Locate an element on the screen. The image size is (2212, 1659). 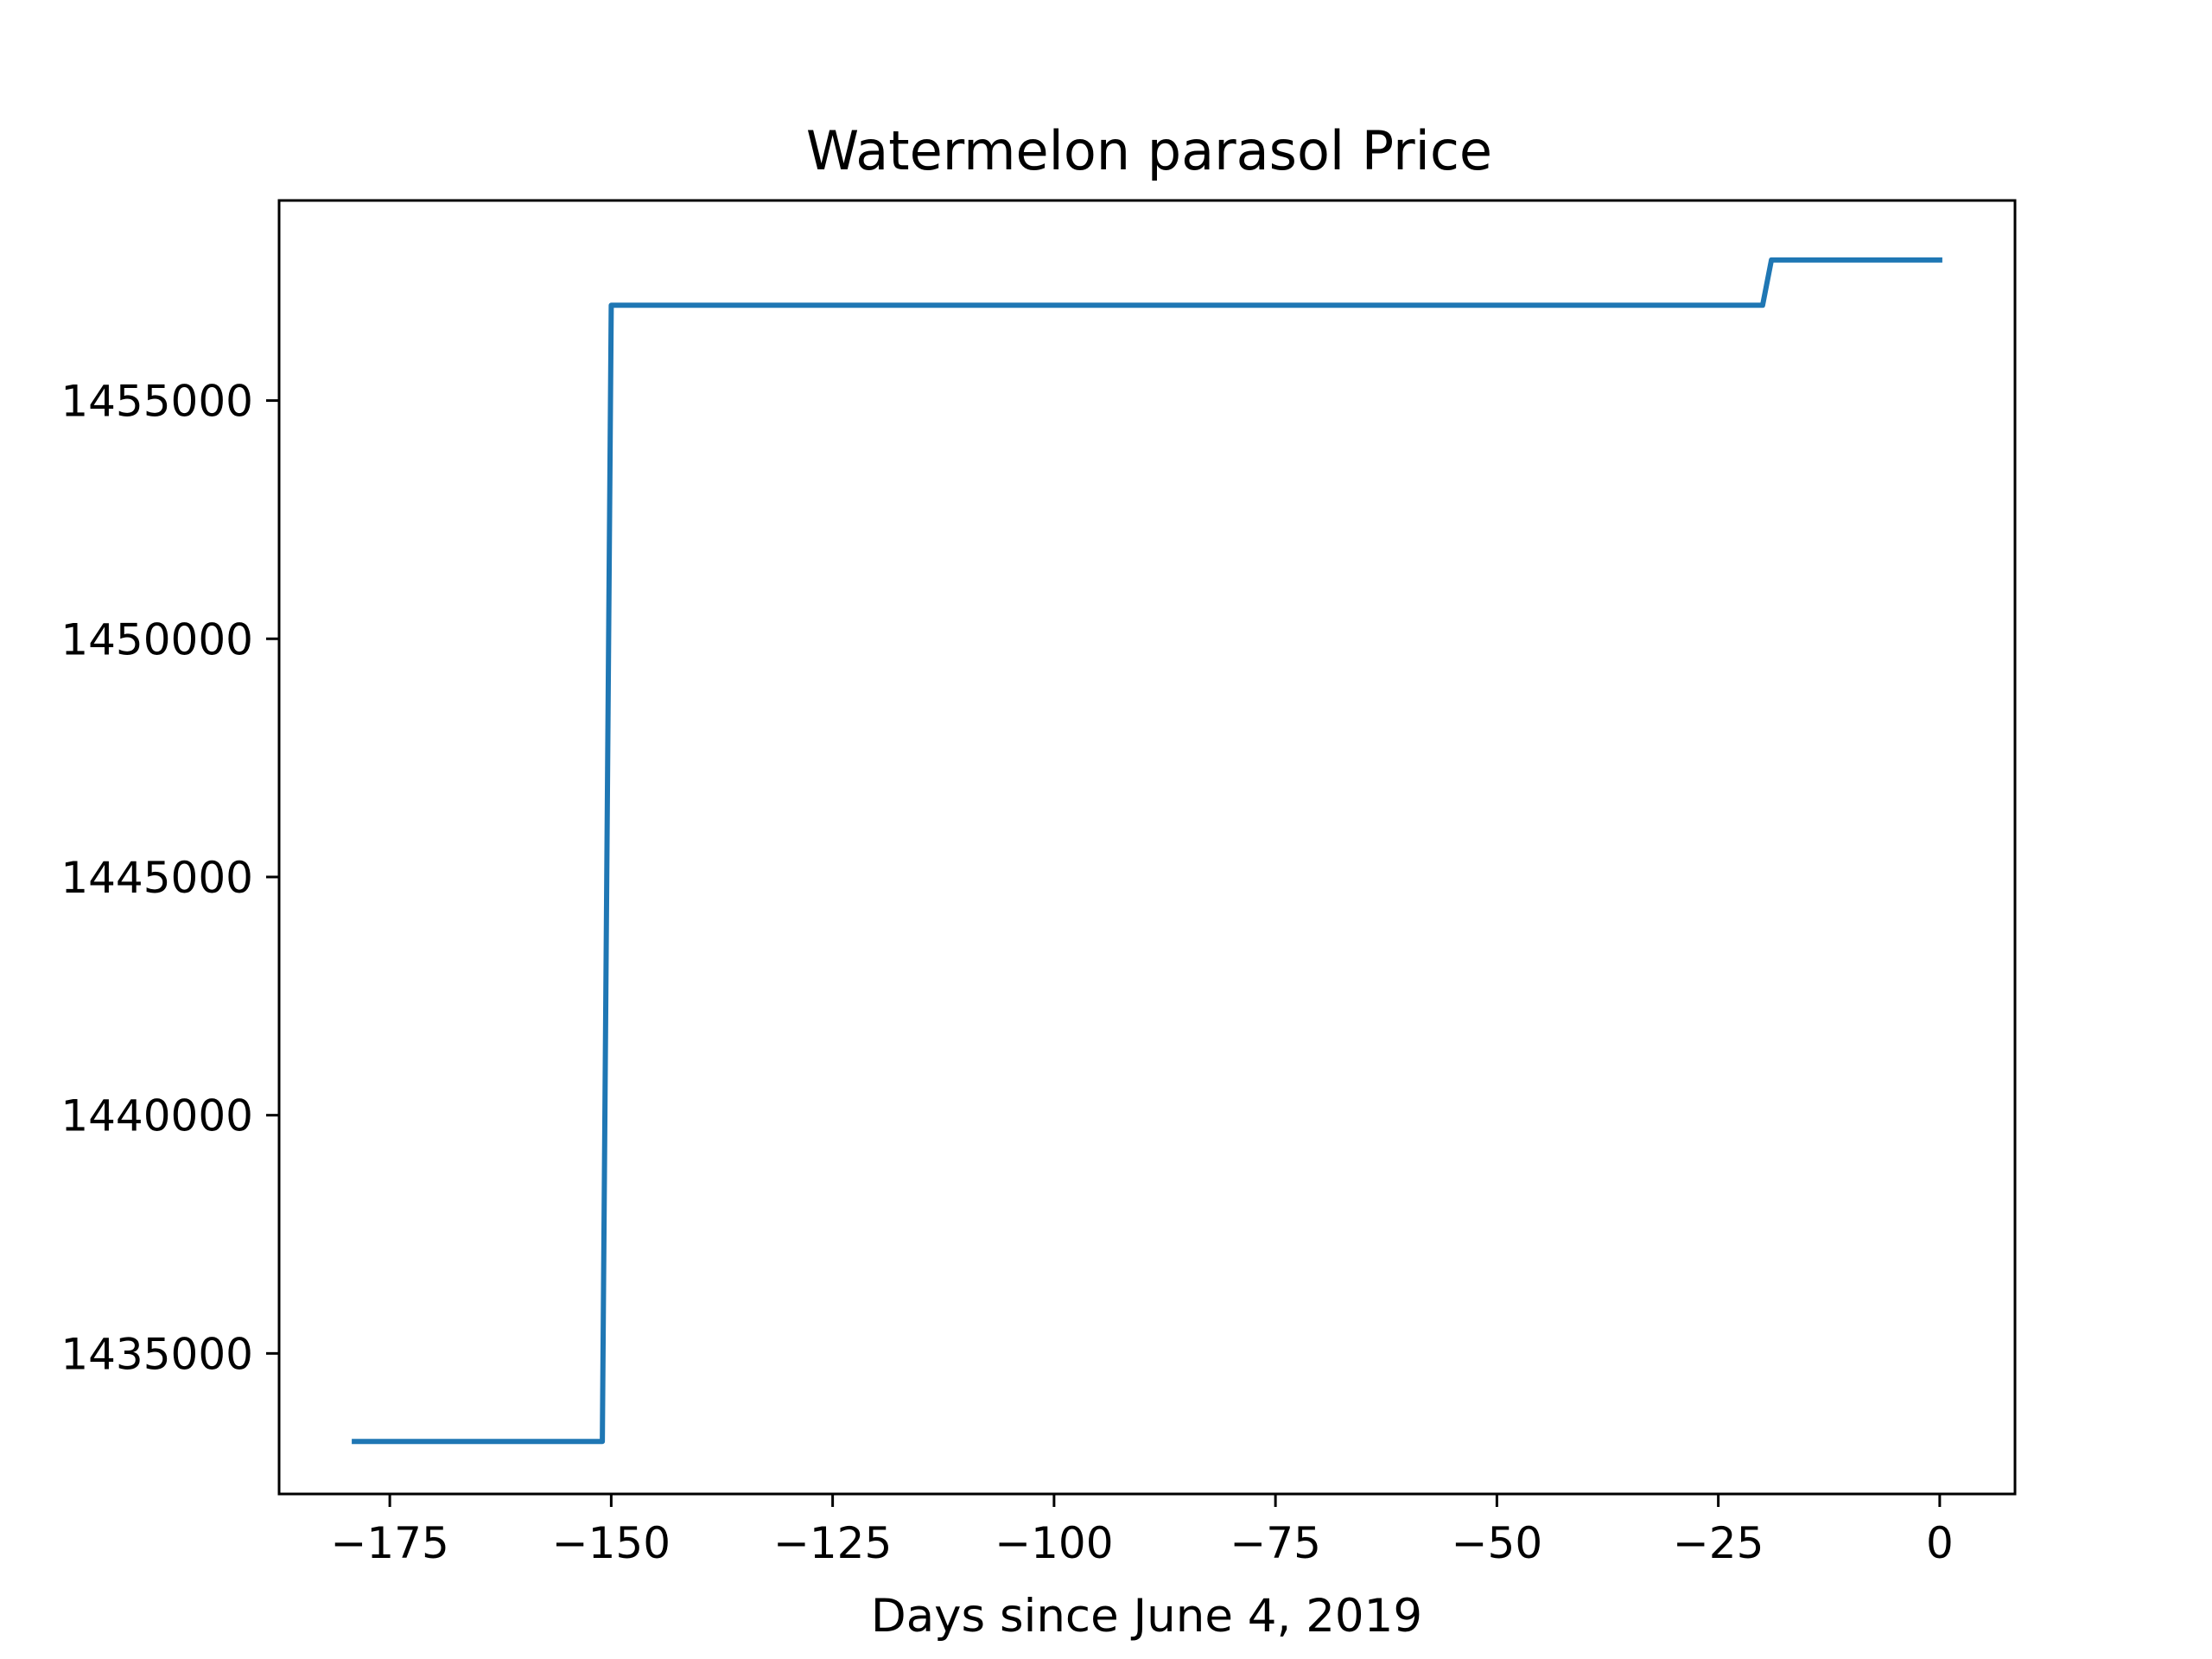
y-axis-ticks: 1435000 1440000 1445000 1450000 1455000 is located at coordinates (169, 878).